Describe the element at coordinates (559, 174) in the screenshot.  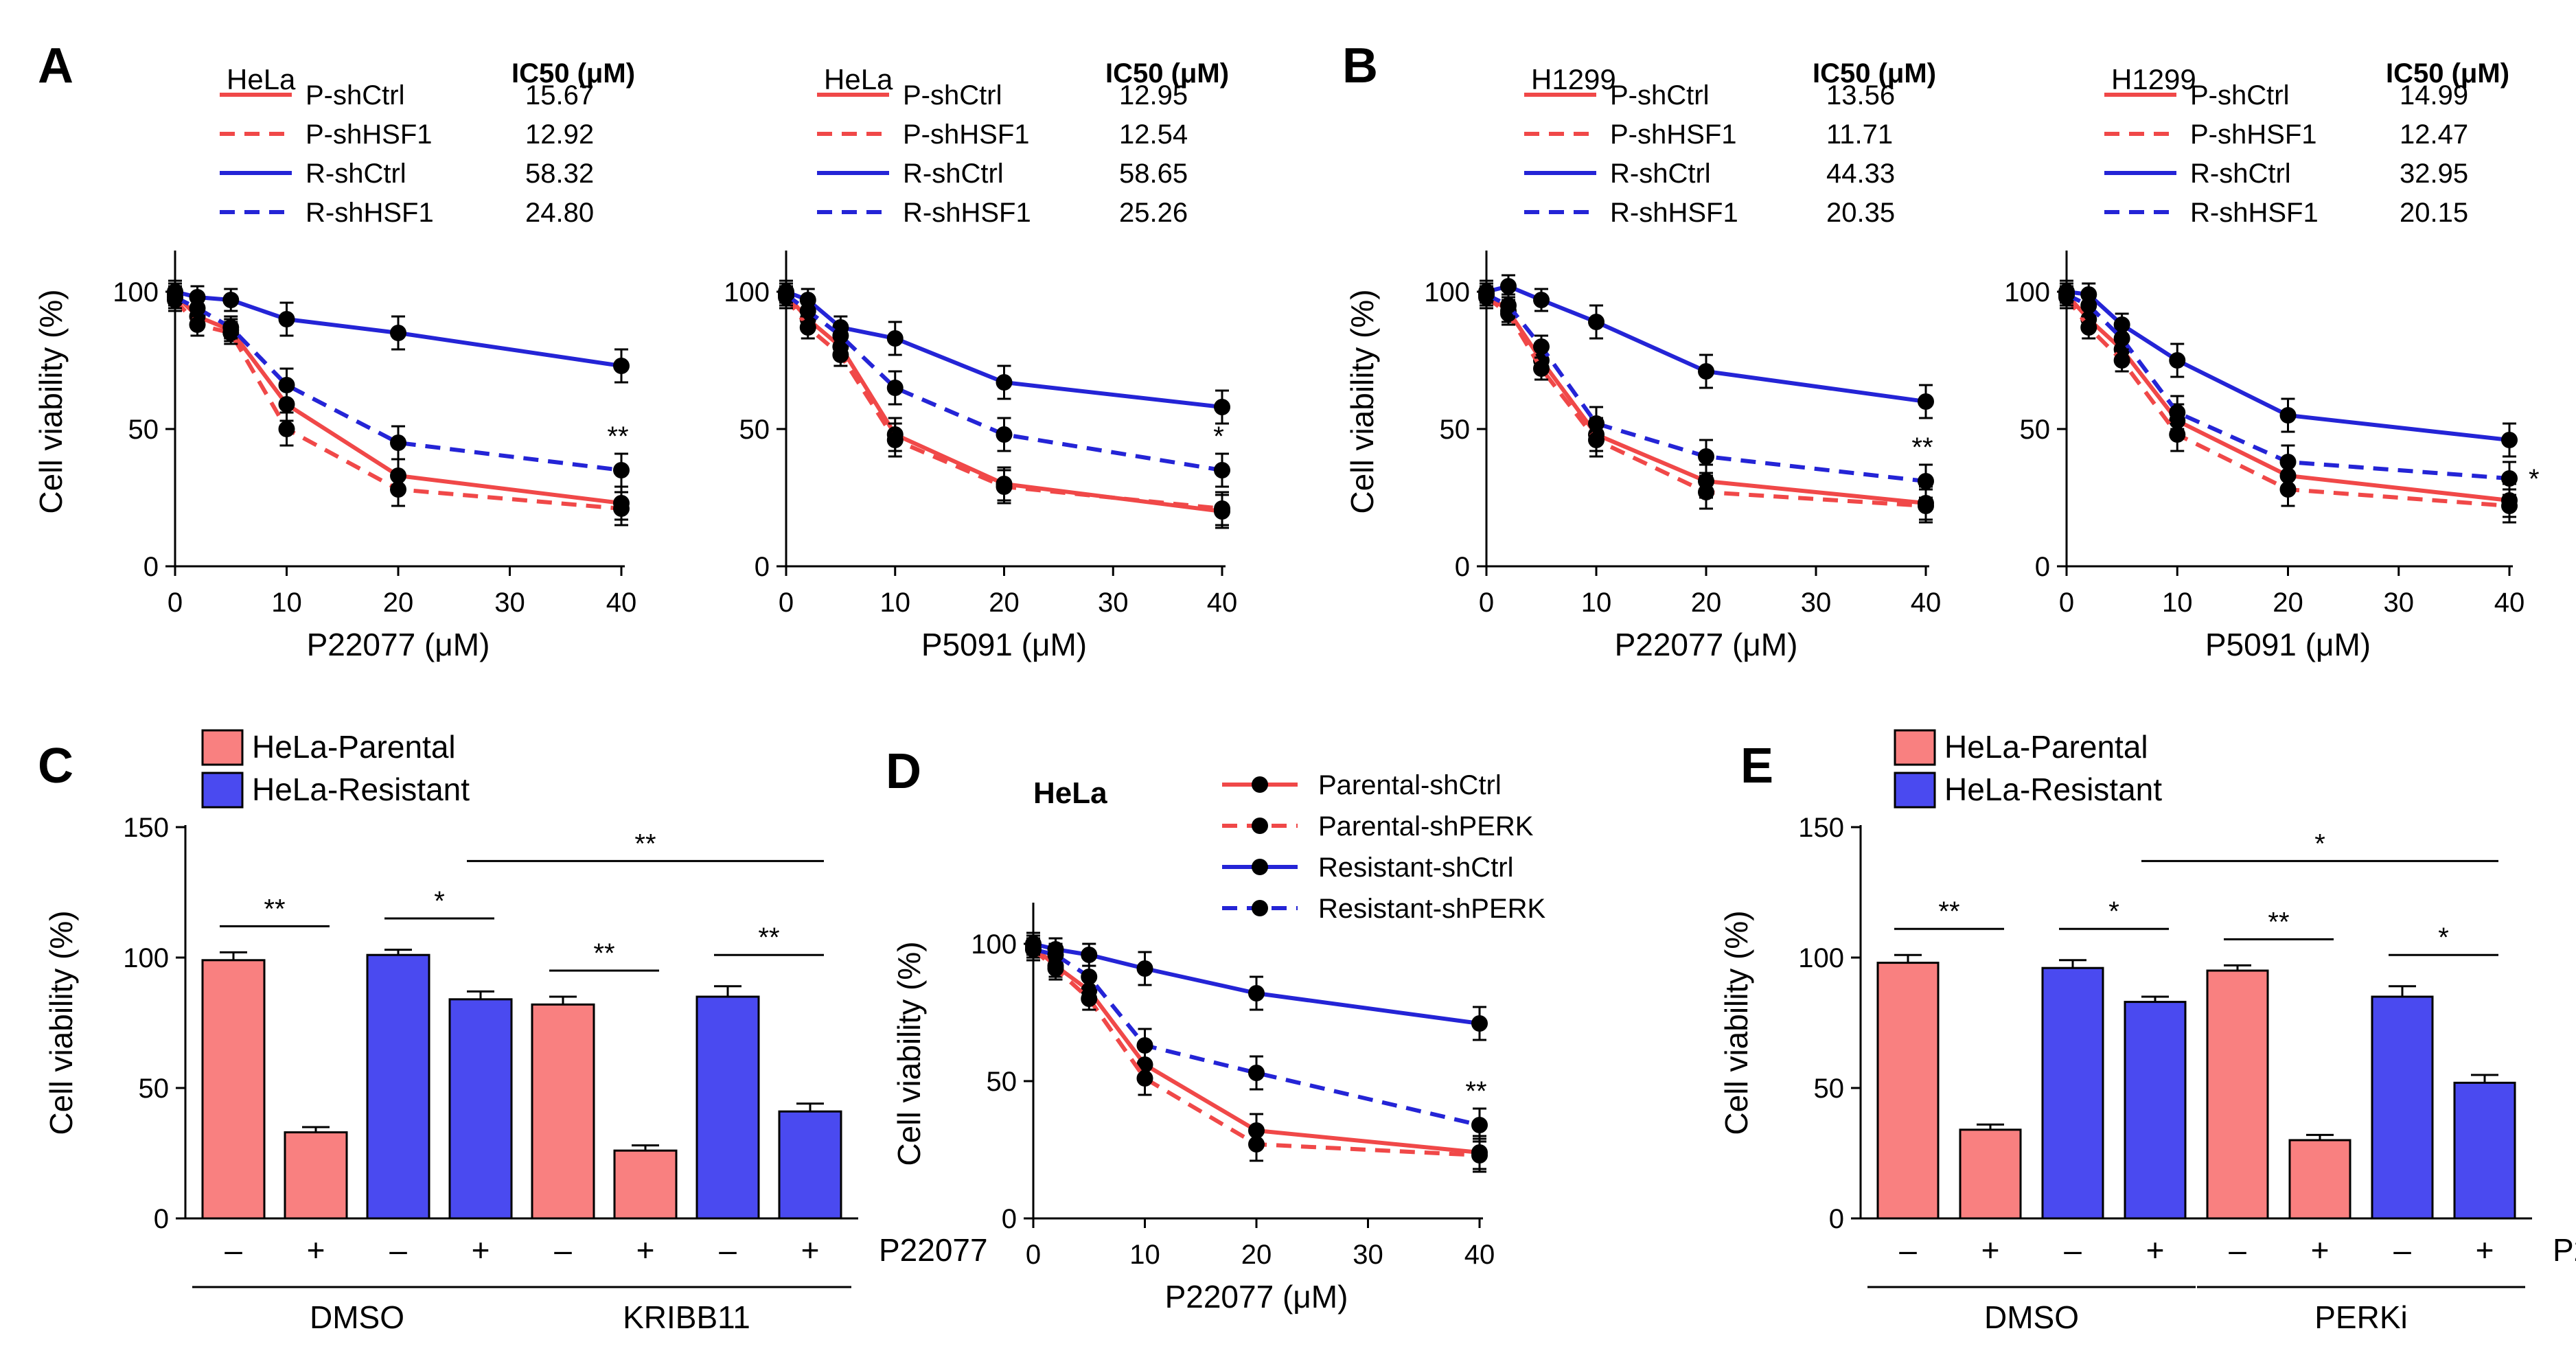
I see `ic50-value: 58.32` at that location.